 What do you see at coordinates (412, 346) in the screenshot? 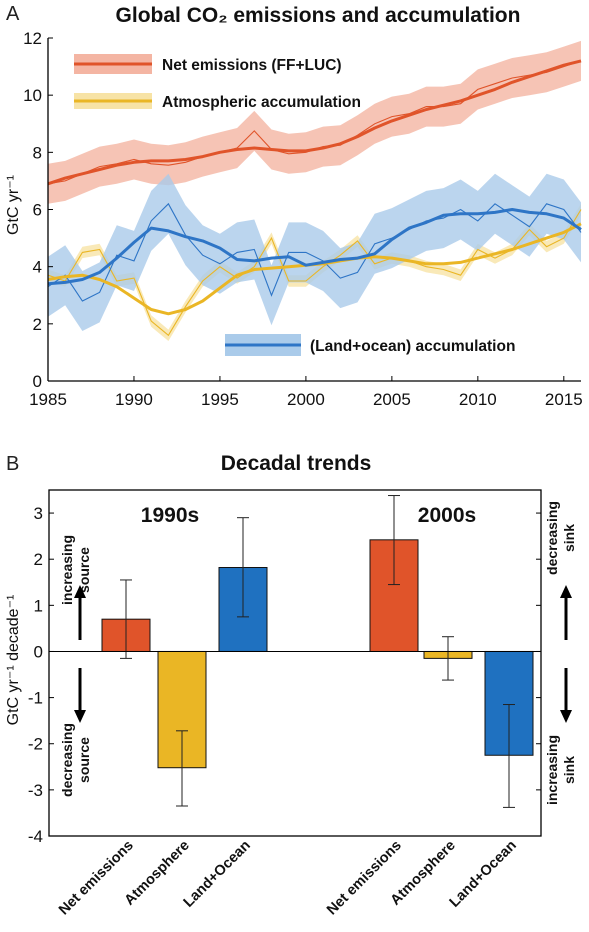
I see `legend-label-land-ocean: (Land+ocean) accumulation` at bounding box center [412, 346].